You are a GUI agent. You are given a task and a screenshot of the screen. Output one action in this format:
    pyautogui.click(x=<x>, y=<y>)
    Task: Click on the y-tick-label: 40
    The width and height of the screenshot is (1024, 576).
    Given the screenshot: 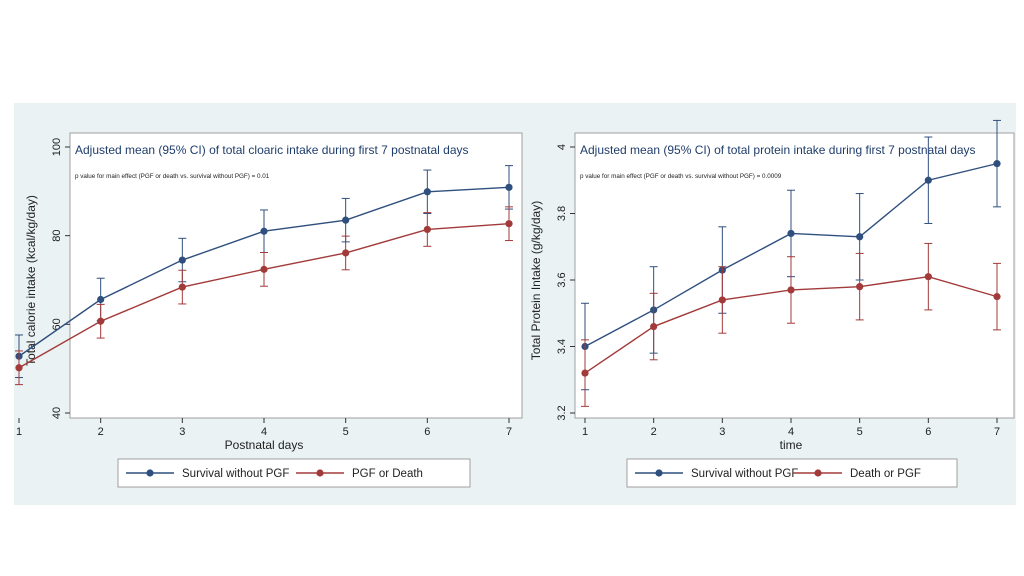 What is the action you would take?
    pyautogui.click(x=57, y=413)
    